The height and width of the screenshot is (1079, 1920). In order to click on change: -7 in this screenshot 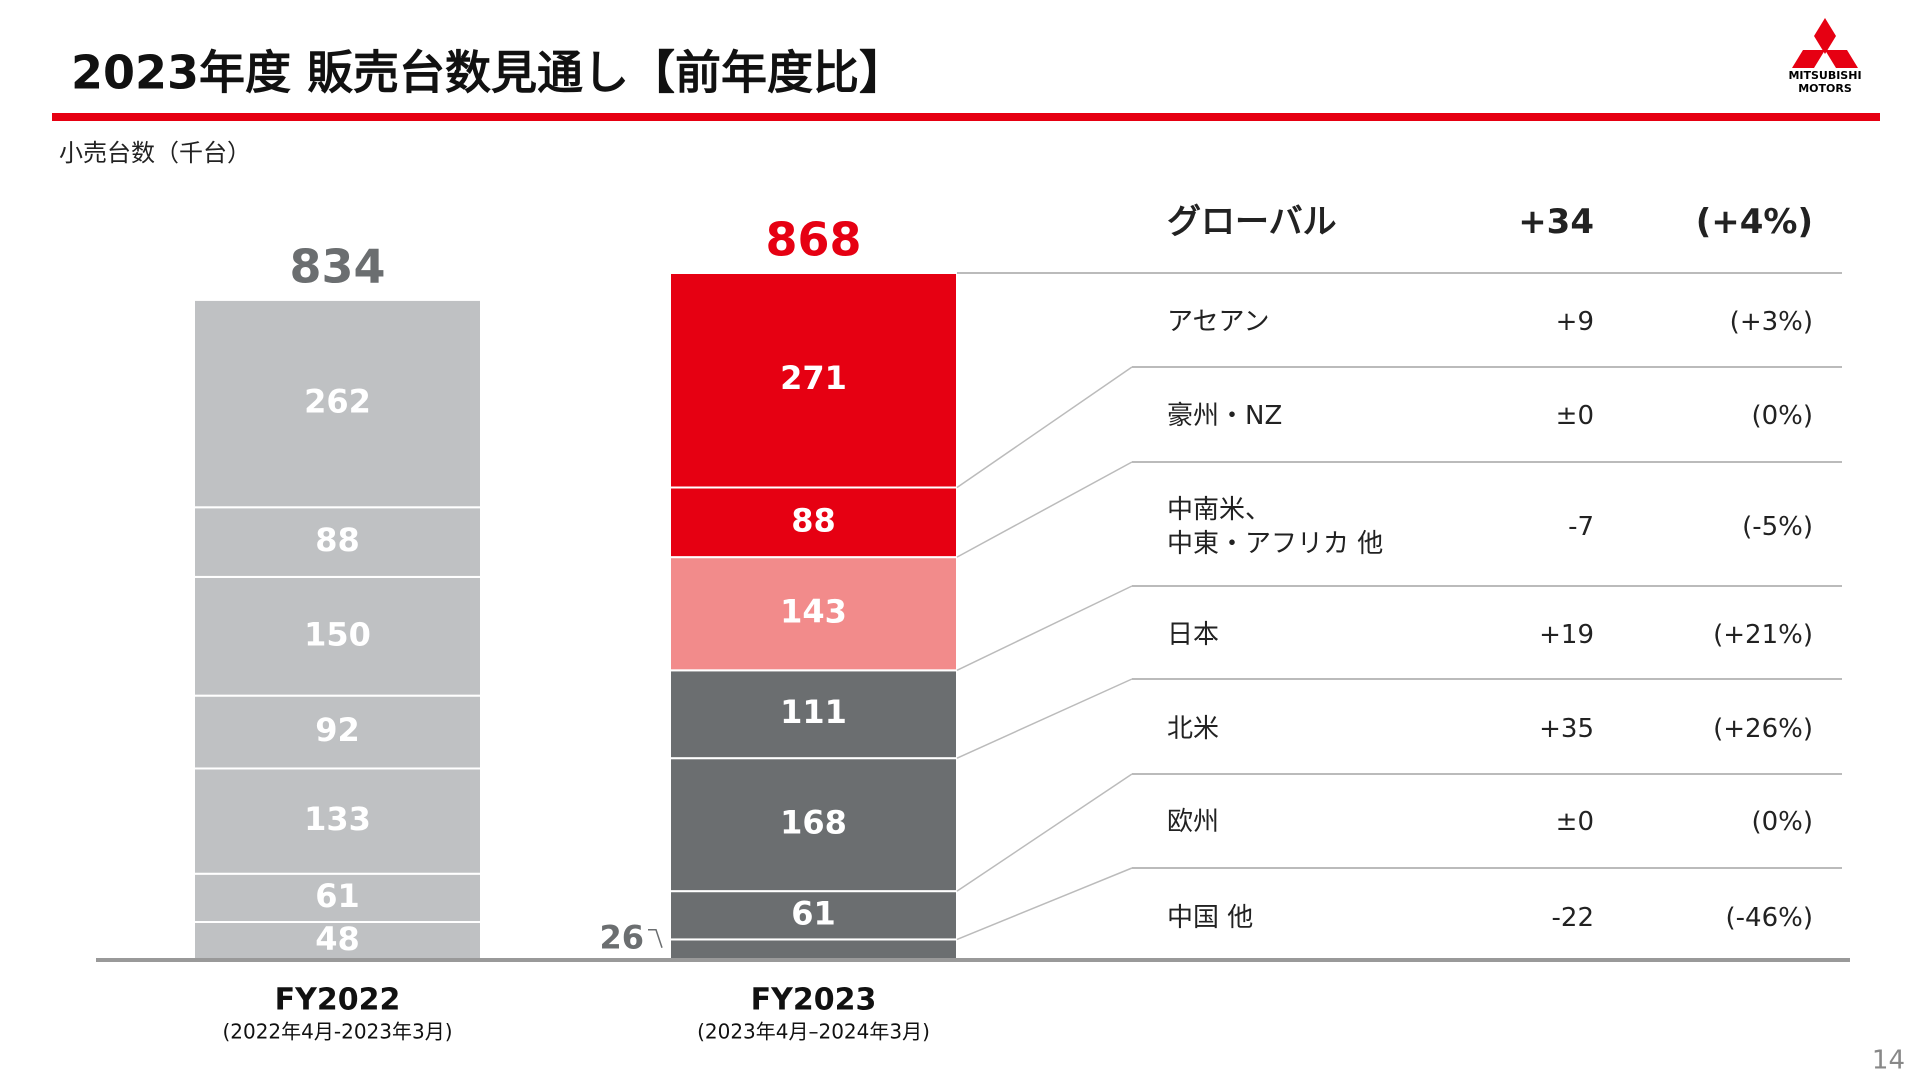, I will do `click(1581, 527)`.